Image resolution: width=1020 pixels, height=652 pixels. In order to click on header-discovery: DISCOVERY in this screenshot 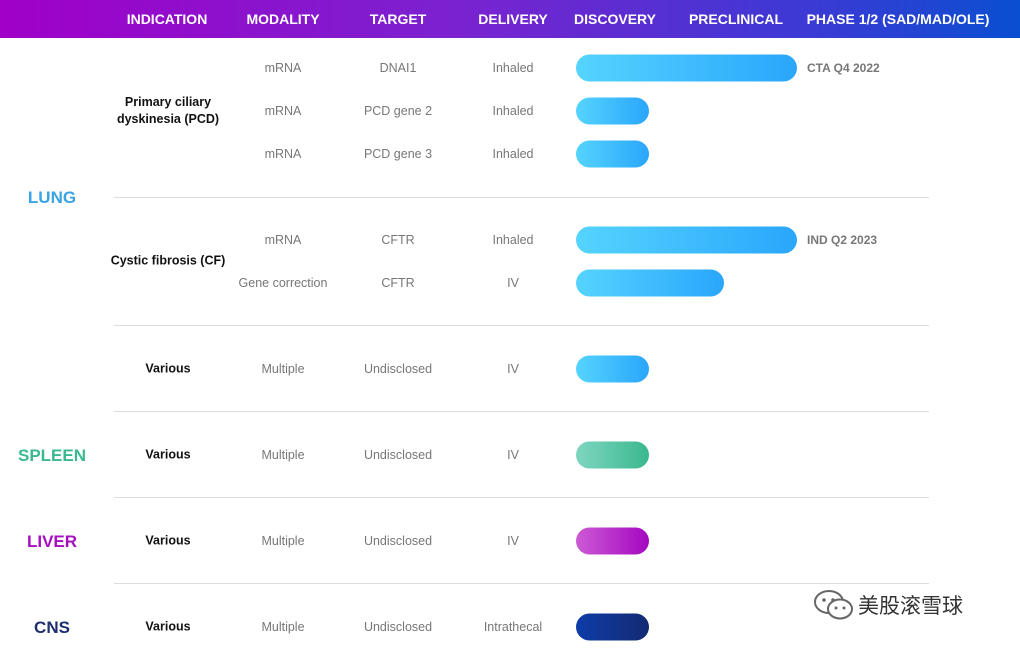, I will do `click(615, 19)`.